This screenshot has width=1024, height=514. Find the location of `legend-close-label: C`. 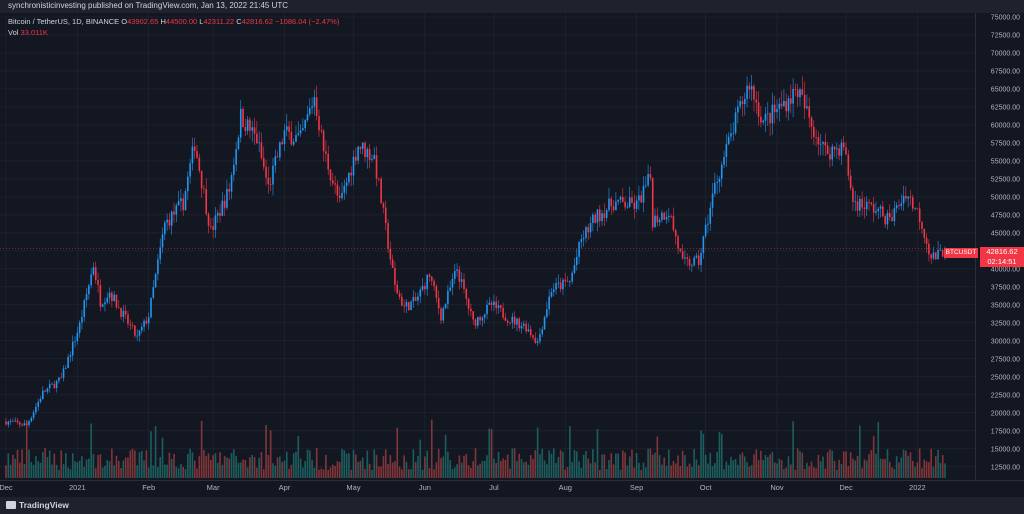

legend-close-label: C is located at coordinates (239, 21).